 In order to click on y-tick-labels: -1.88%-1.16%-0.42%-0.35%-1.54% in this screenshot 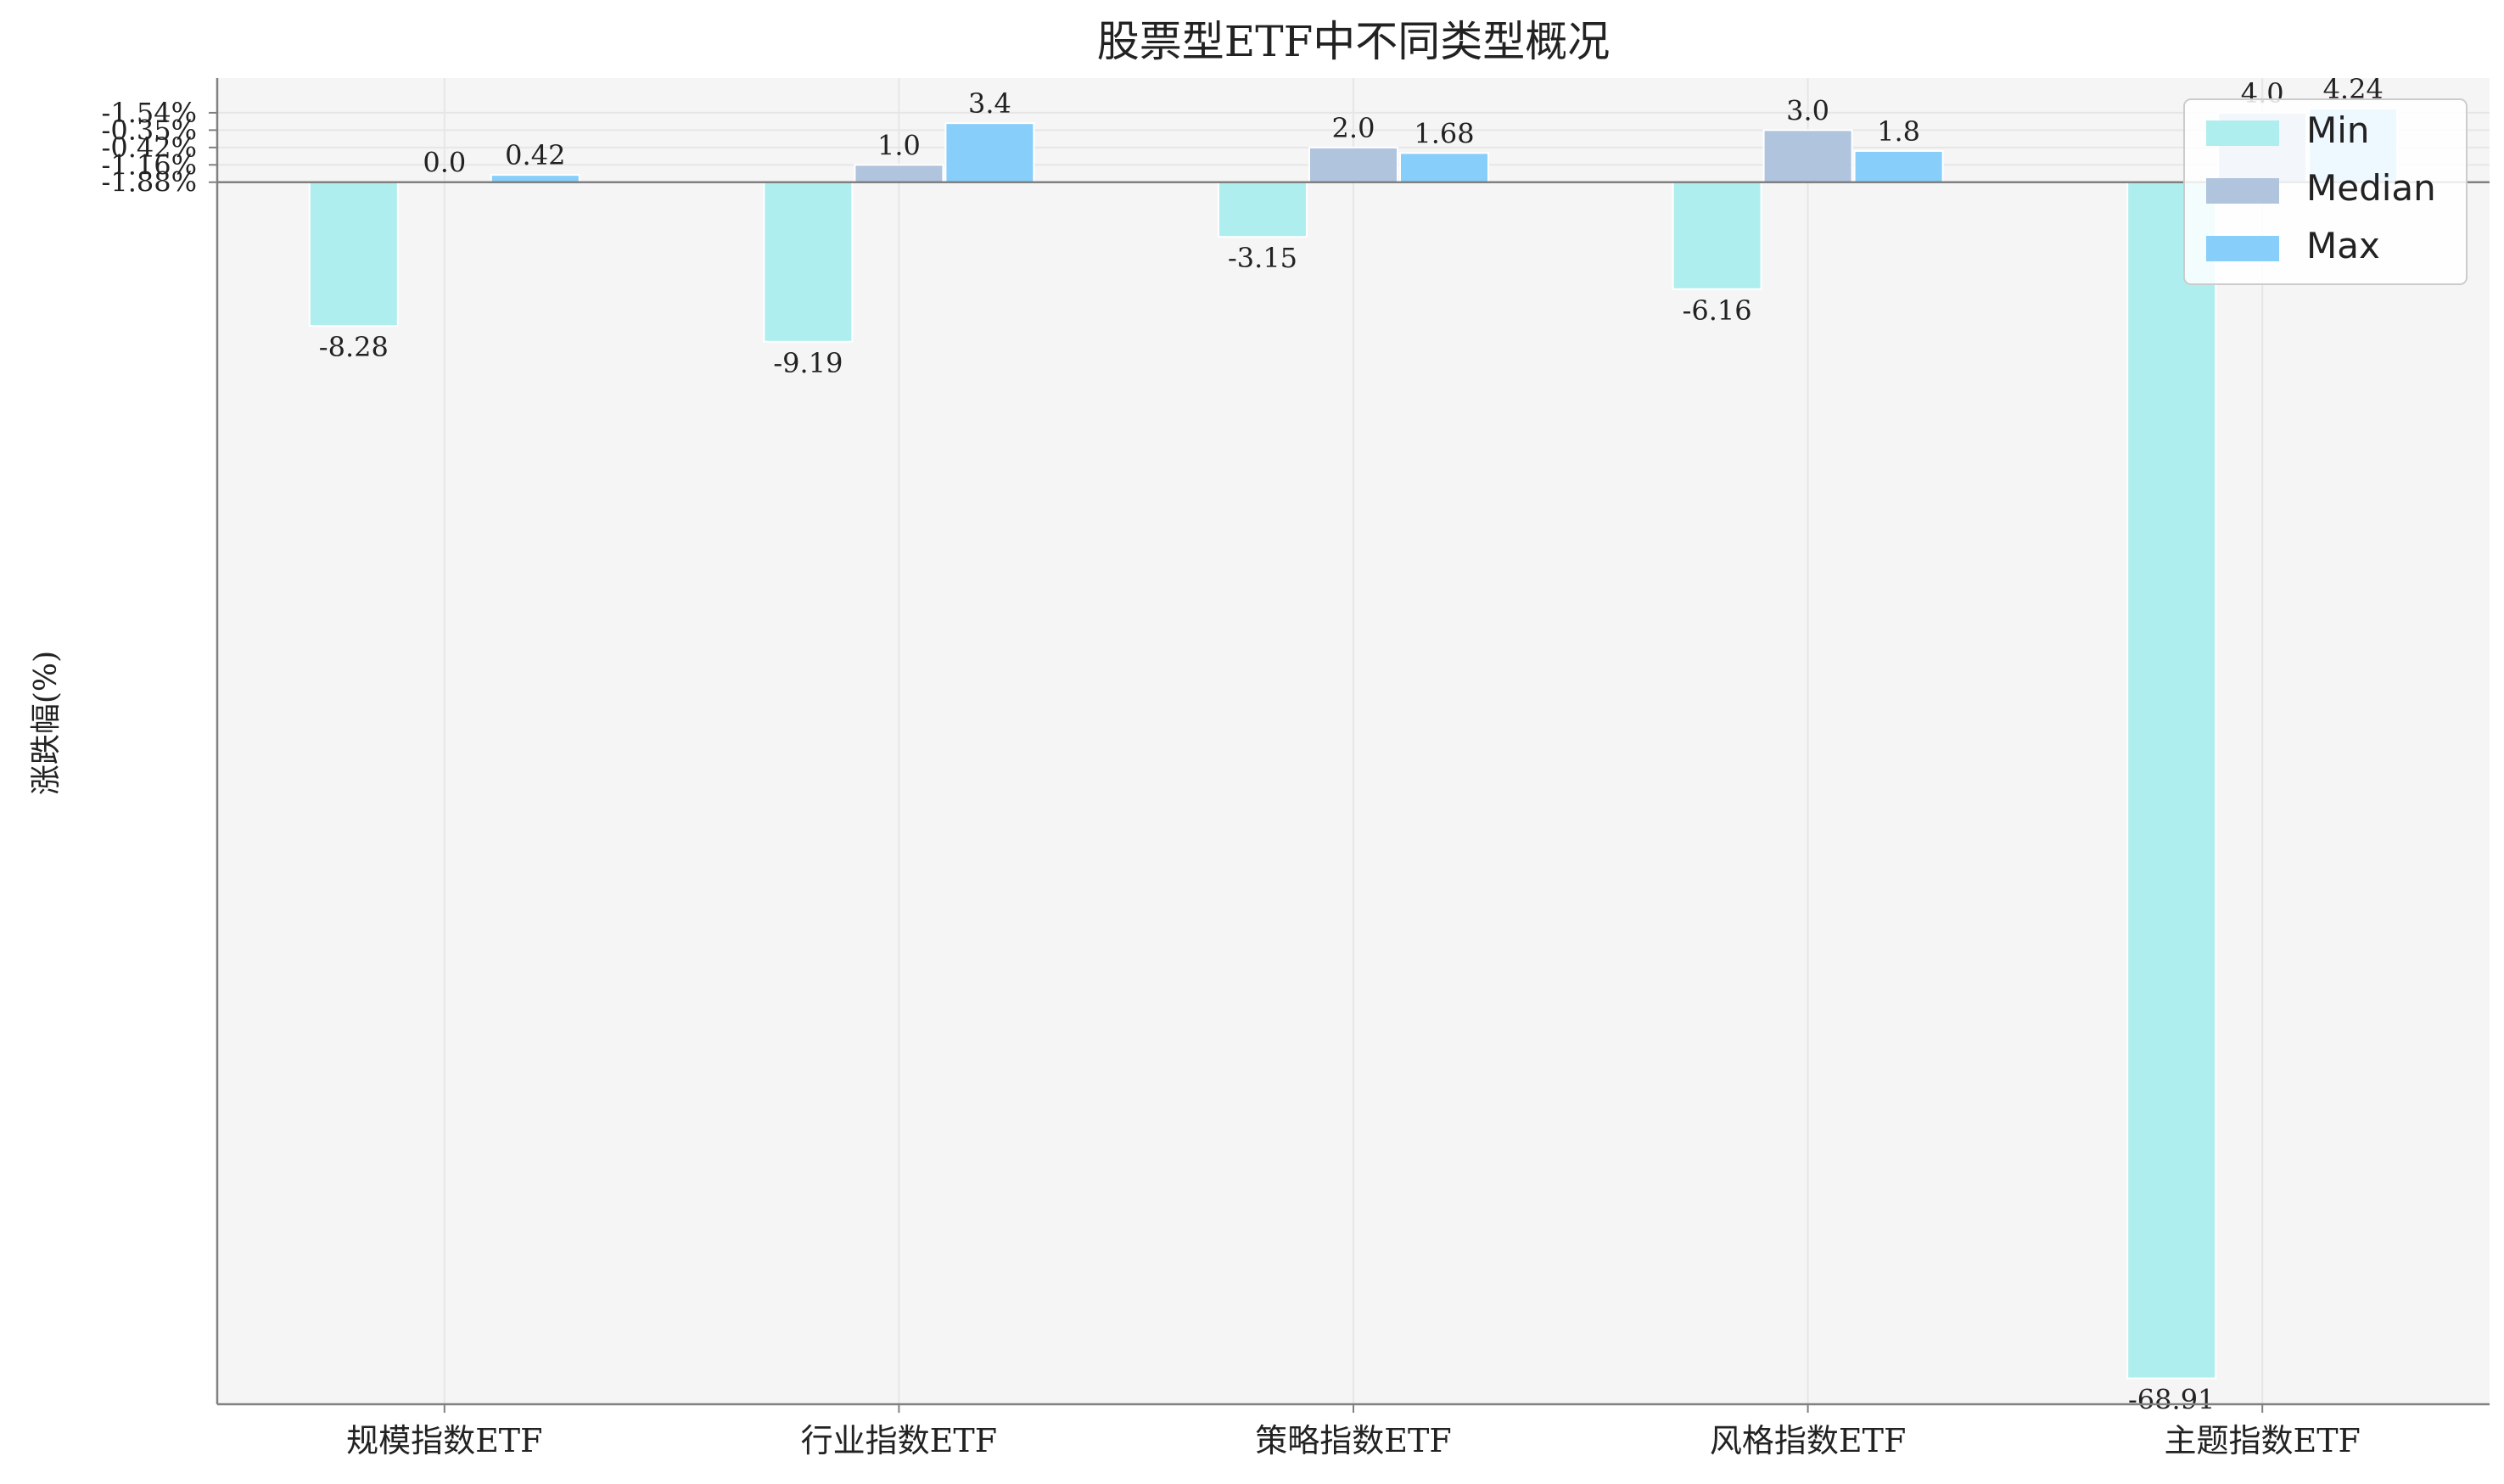, I will do `click(159, 148)`.